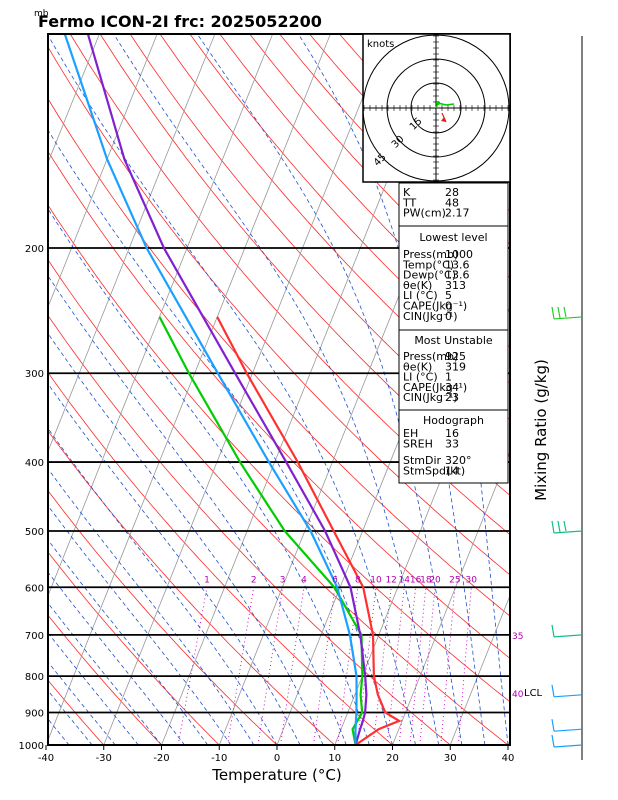  What do you see at coordinates (452, 397) in the screenshot?
I see `stats-unstable-value: 23` at bounding box center [452, 397].